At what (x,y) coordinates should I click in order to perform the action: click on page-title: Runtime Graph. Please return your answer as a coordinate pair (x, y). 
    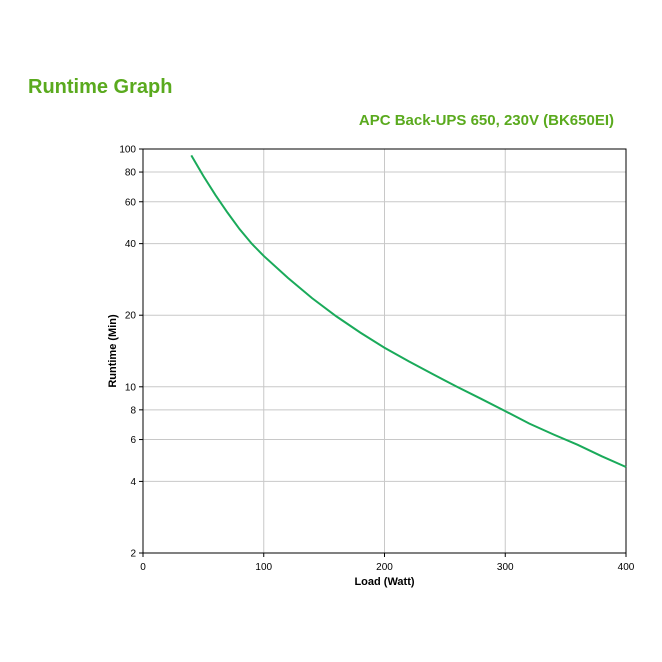
    Looking at the image, I should click on (100, 87).